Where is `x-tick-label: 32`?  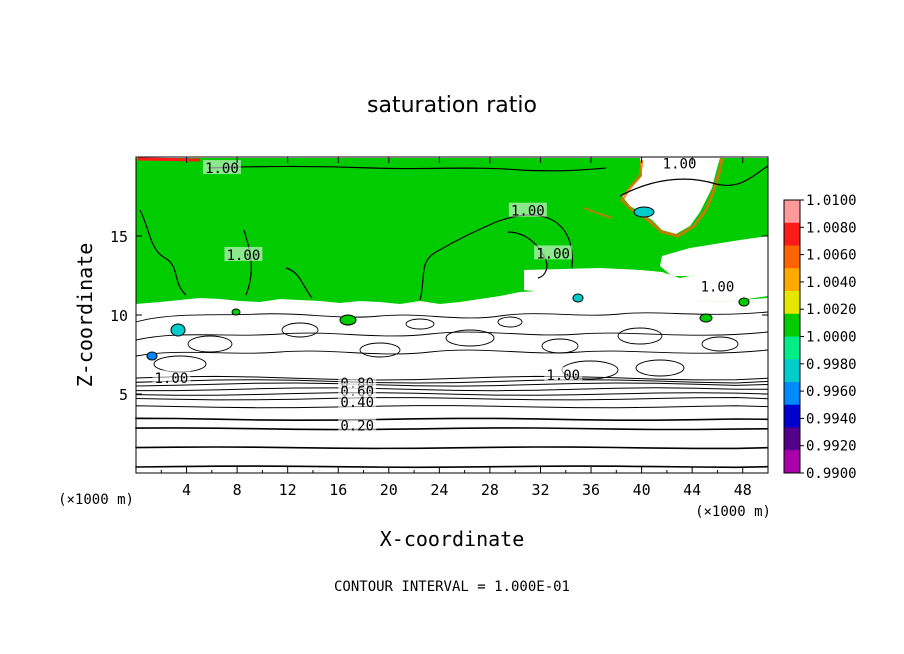 x-tick-label: 32 is located at coordinates (540, 490).